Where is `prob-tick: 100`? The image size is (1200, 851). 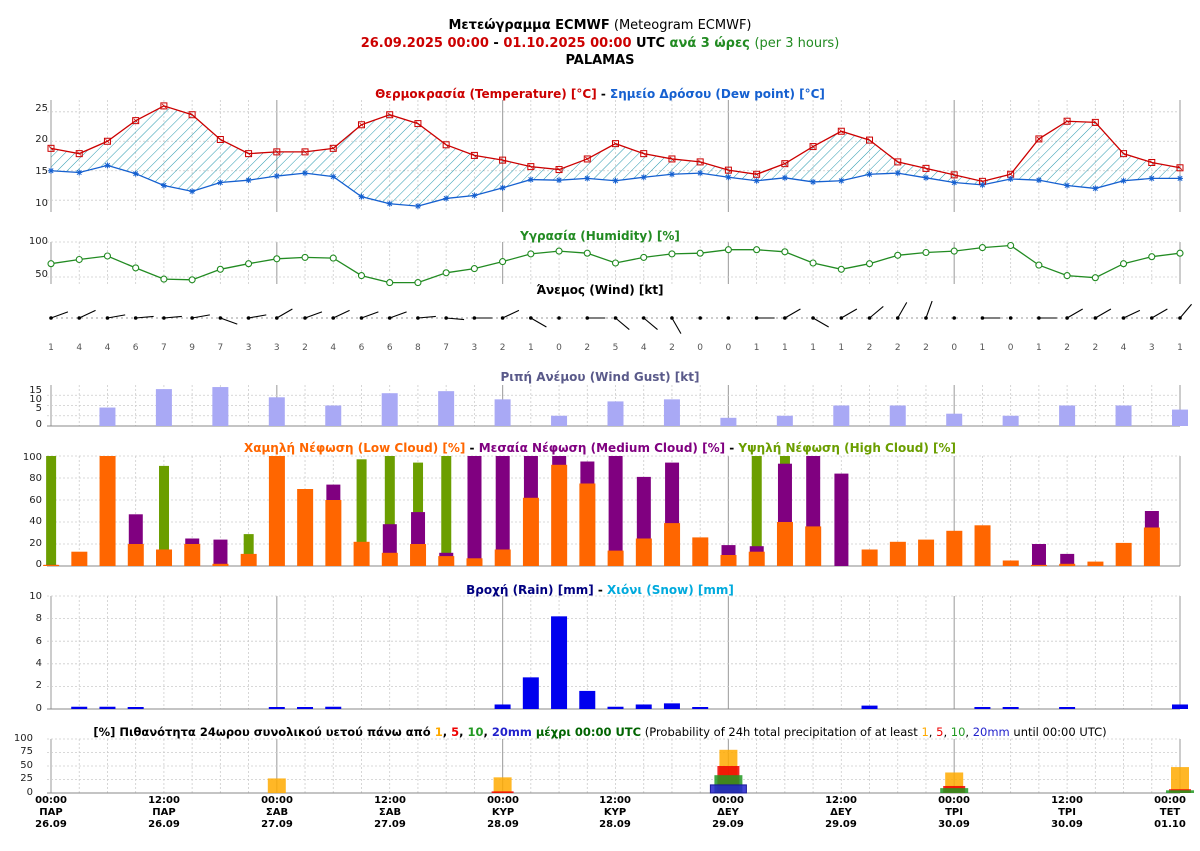 prob-tick: 100 is located at coordinates (23, 738).